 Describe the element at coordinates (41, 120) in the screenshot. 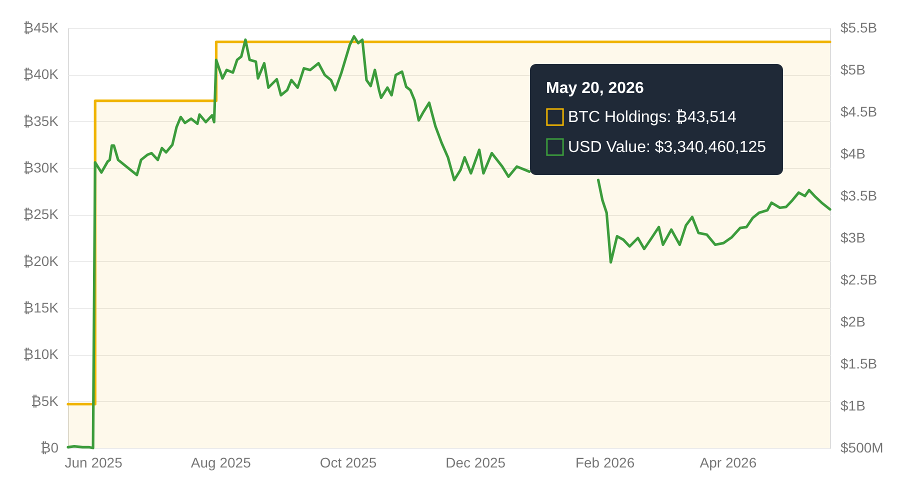

I see `y-tick-label: ₿35K` at that location.